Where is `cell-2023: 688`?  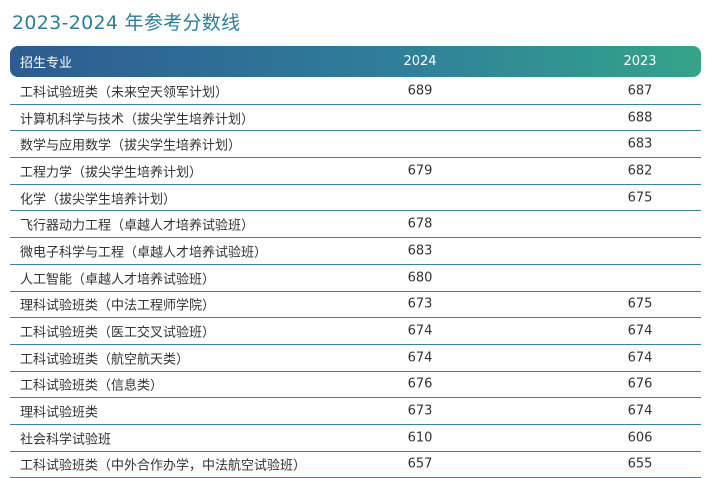
cell-2023: 688 is located at coordinates (640, 118).